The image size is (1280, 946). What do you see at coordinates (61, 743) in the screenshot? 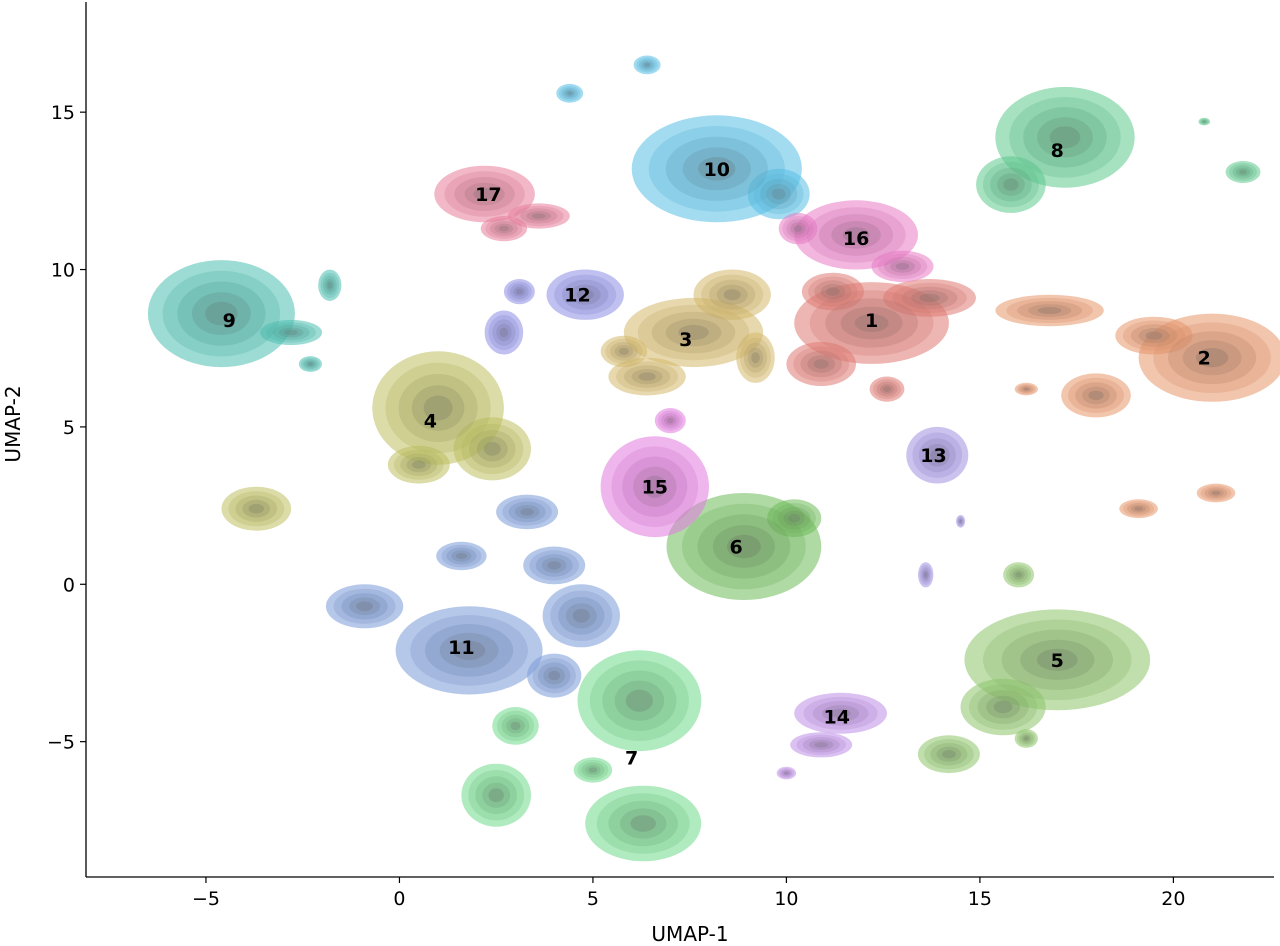
I see `y-tick-label: −5` at bounding box center [61, 743].